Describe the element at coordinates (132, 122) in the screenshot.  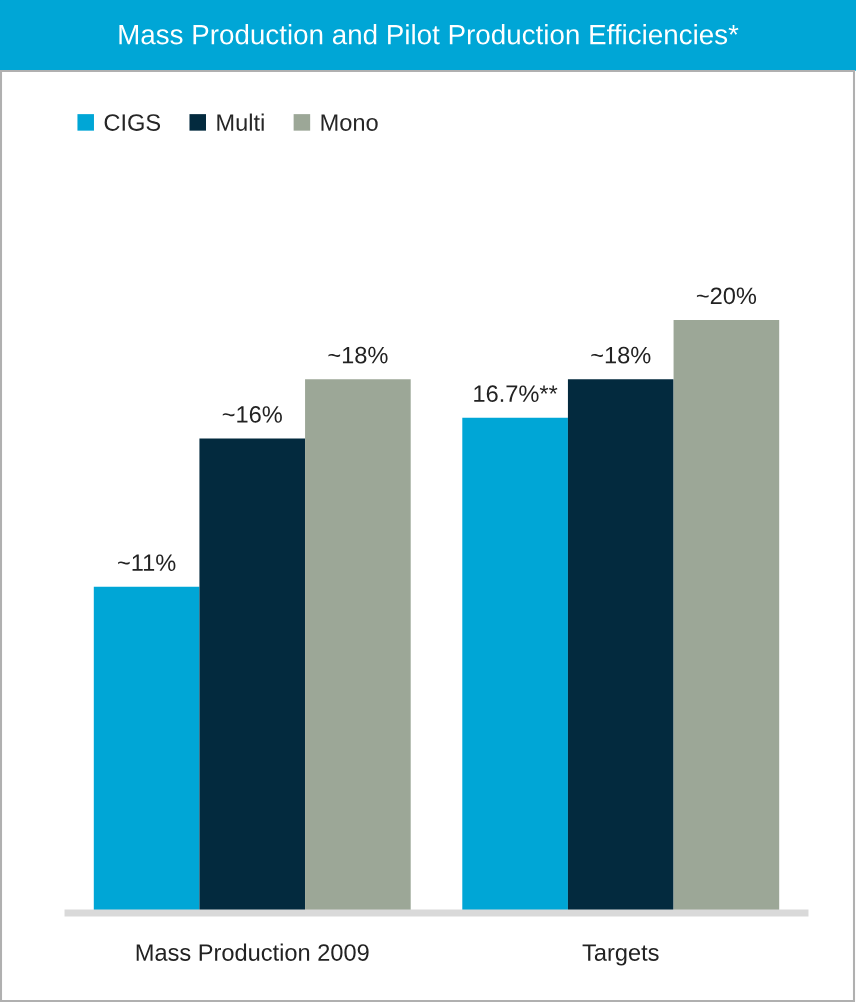
I see `legend-label: CIGS` at that location.